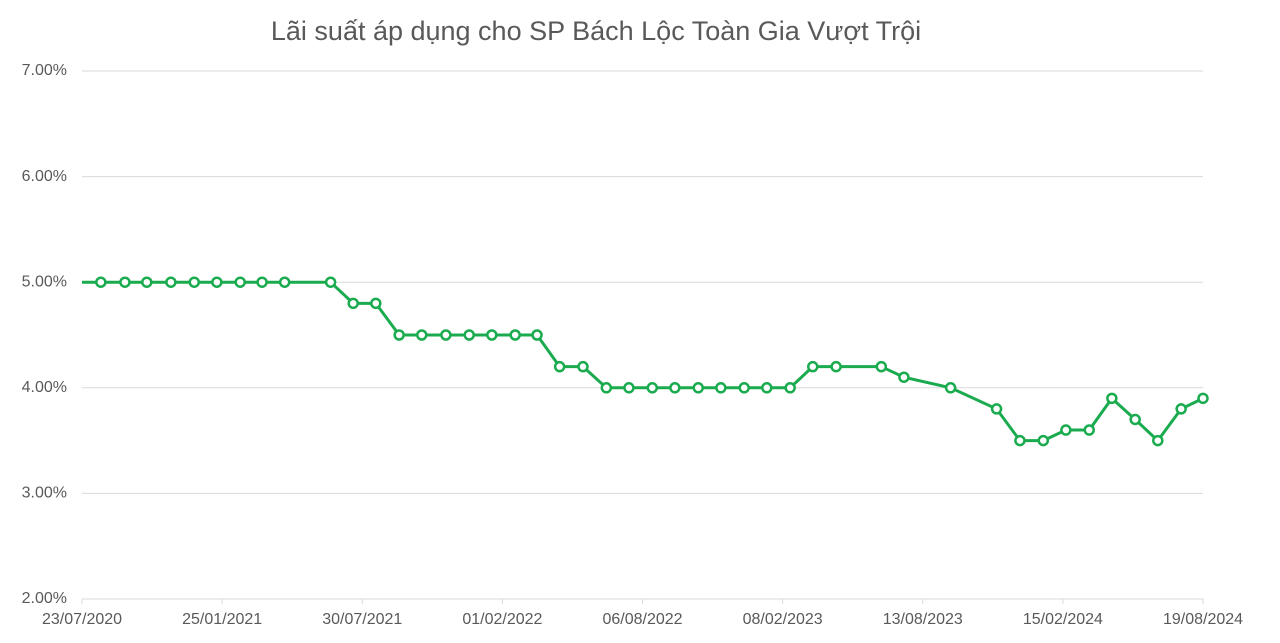  What do you see at coordinates (642, 619) in the screenshot?
I see `x-tick-label: 06/08/2022` at bounding box center [642, 619].